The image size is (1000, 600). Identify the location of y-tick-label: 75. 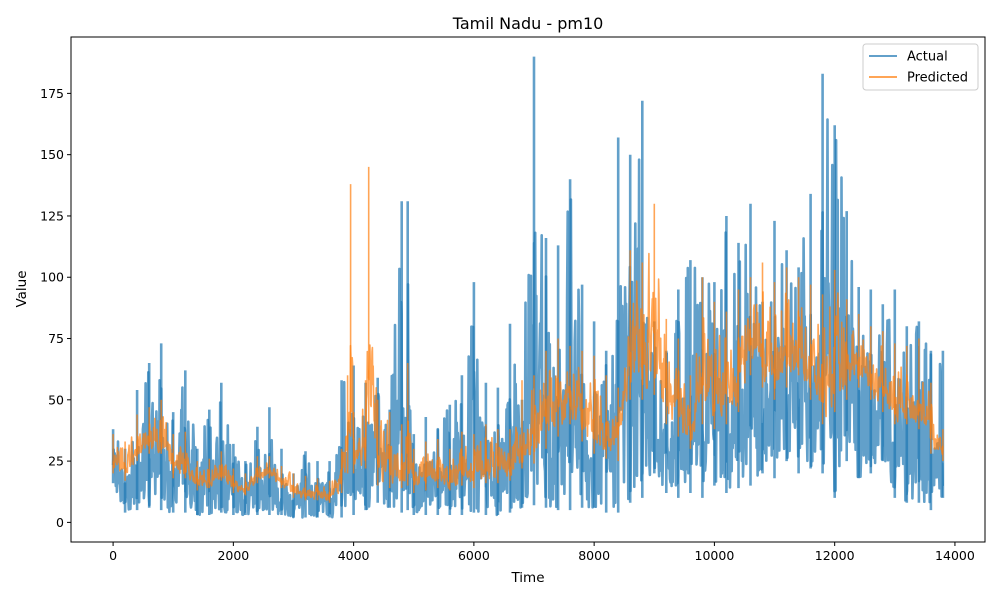
(56, 338).